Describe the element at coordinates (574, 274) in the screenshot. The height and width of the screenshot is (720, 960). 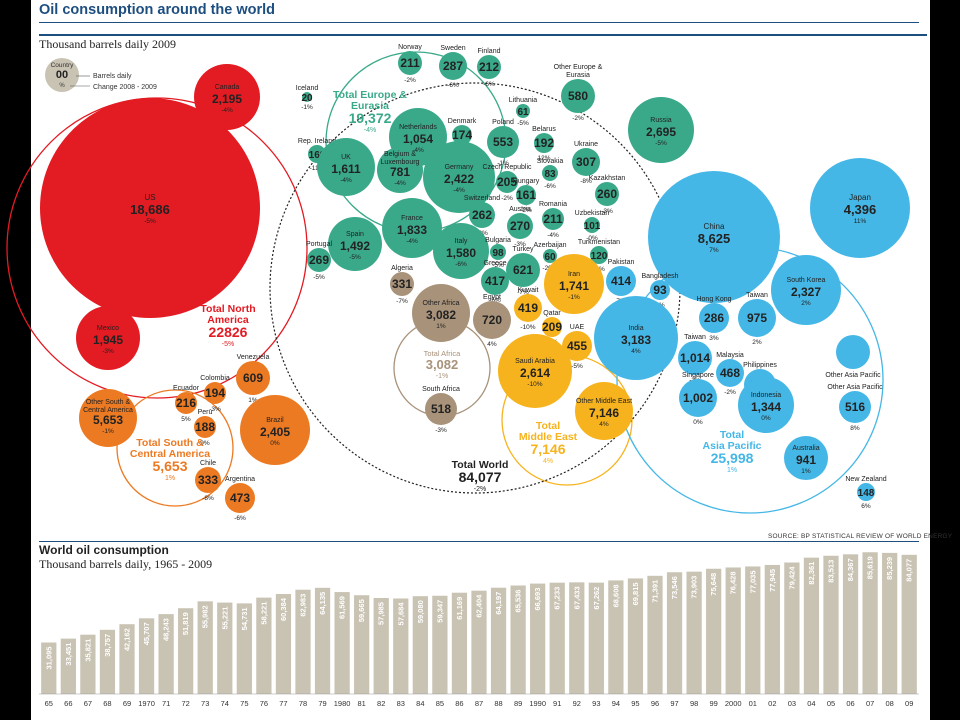
I see `country-name: Iran` at that location.